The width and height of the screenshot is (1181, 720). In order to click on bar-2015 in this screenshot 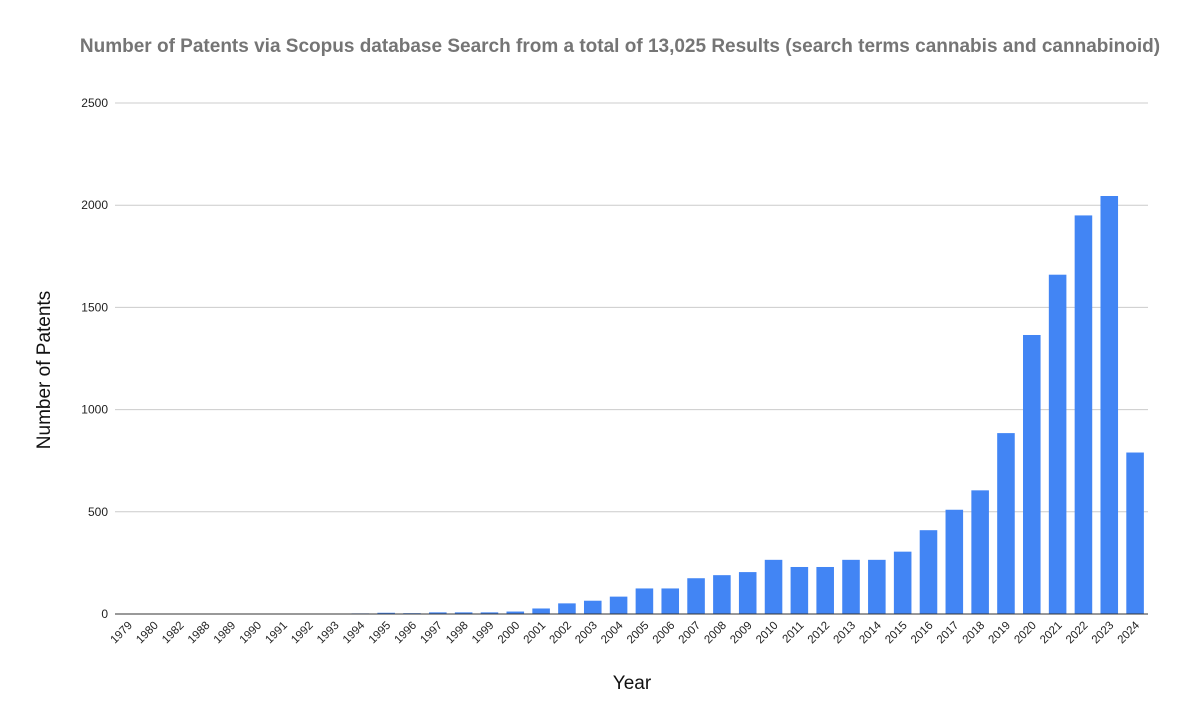, I will do `click(902, 582)`.